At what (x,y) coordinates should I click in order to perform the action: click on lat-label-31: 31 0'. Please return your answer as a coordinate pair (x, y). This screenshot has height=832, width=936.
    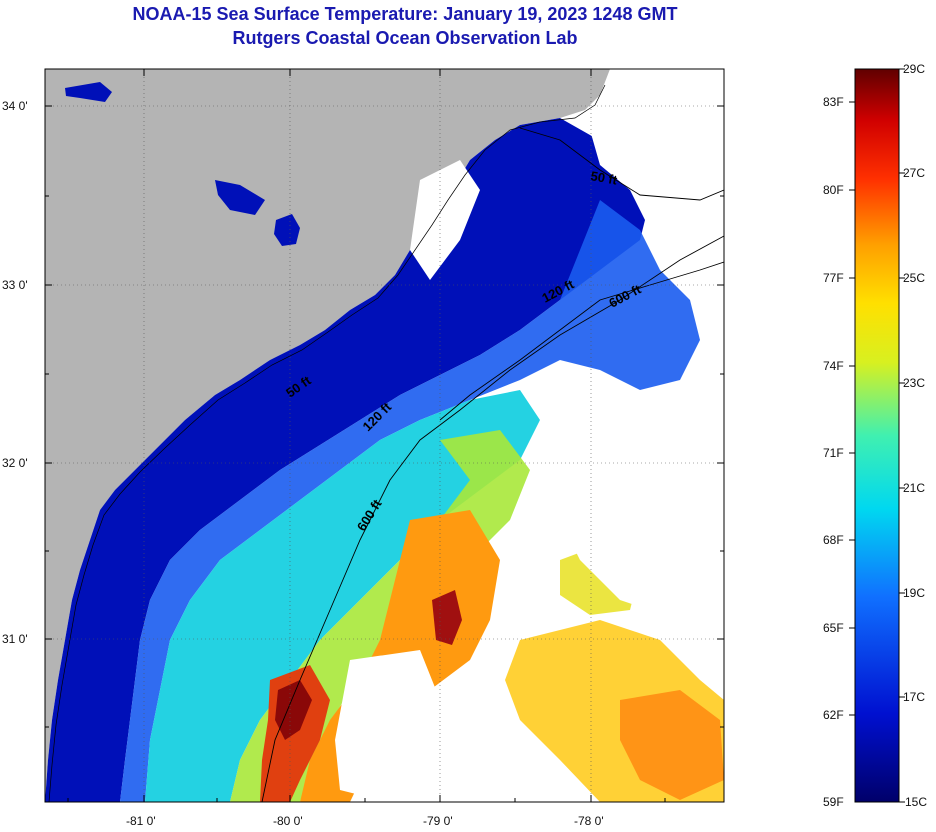
    Looking at the image, I should click on (15, 639).